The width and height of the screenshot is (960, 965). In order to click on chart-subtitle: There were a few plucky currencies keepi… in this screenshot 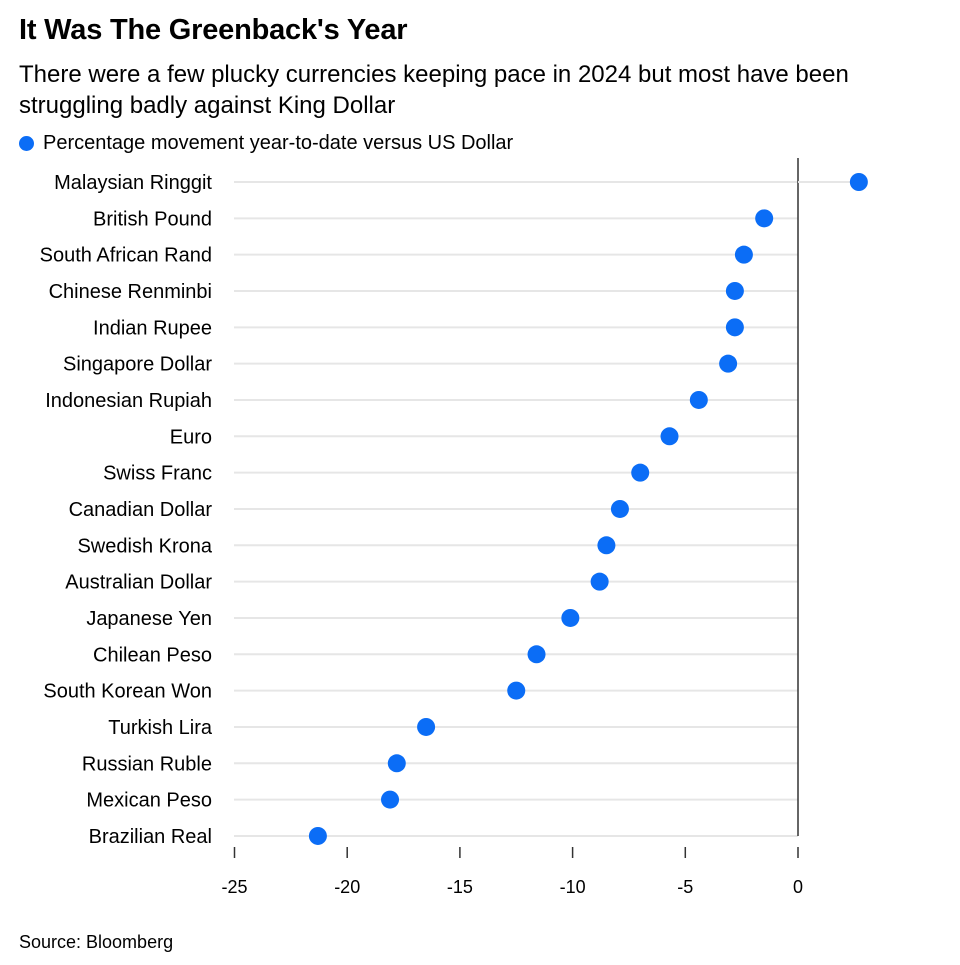, I will do `click(434, 90)`.